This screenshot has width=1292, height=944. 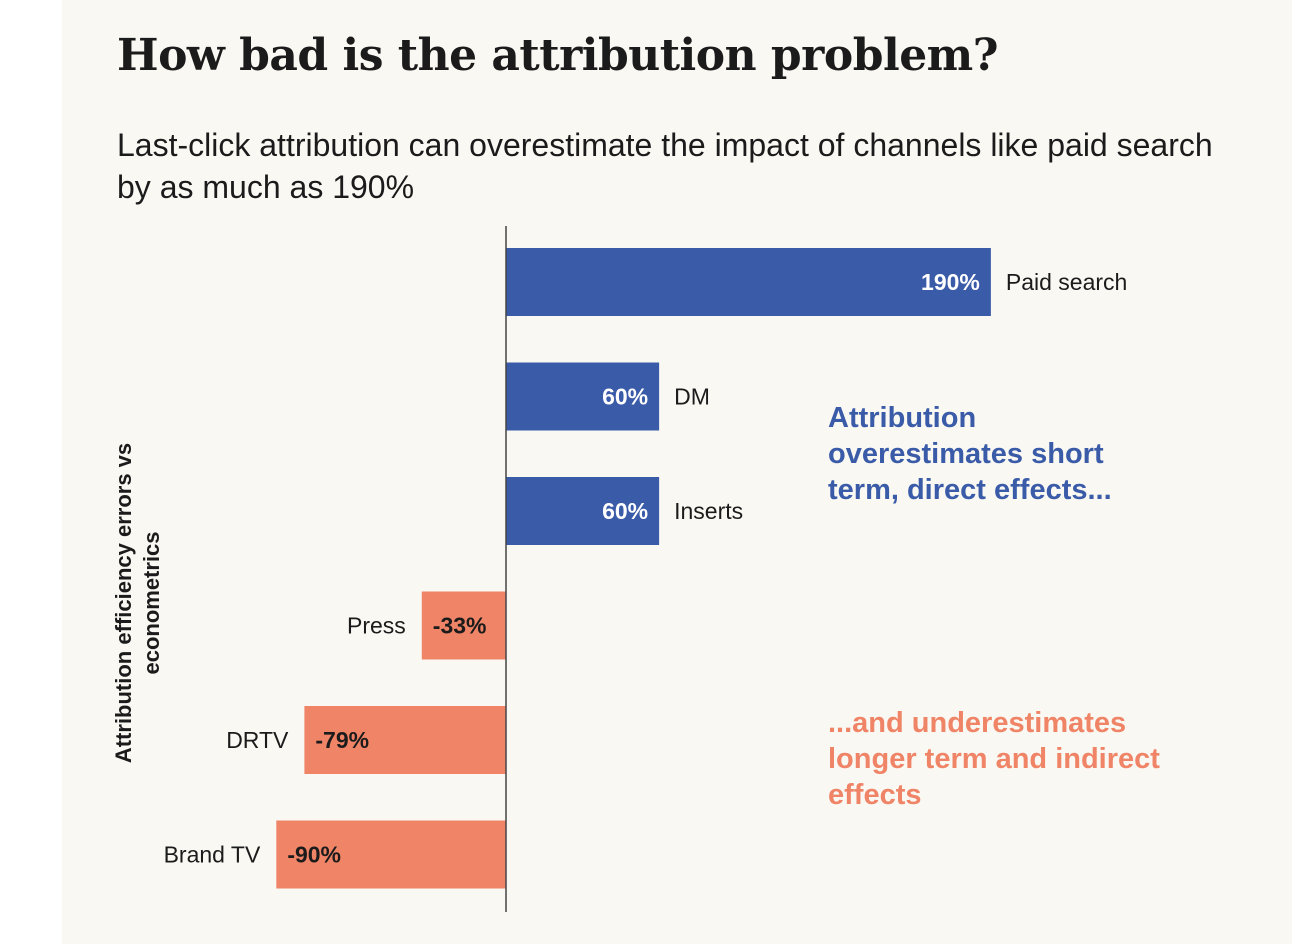 What do you see at coordinates (460, 626) in the screenshot?
I see `value-label-press: -33%` at bounding box center [460, 626].